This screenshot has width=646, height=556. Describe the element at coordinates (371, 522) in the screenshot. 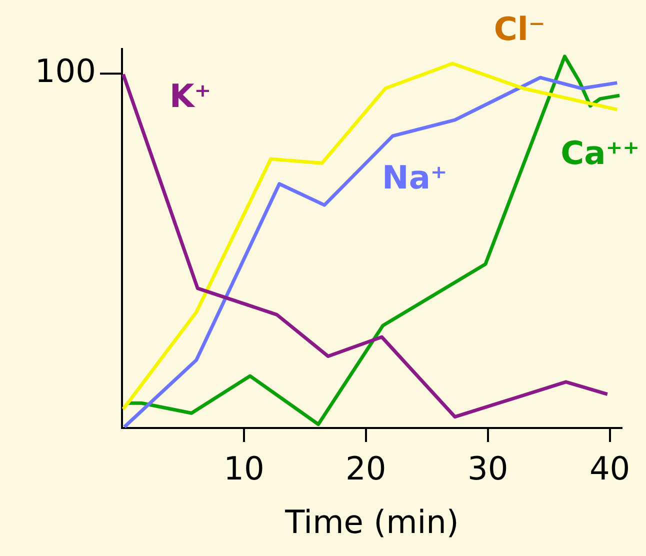

I see `x-axis-title: Time (min)` at that location.